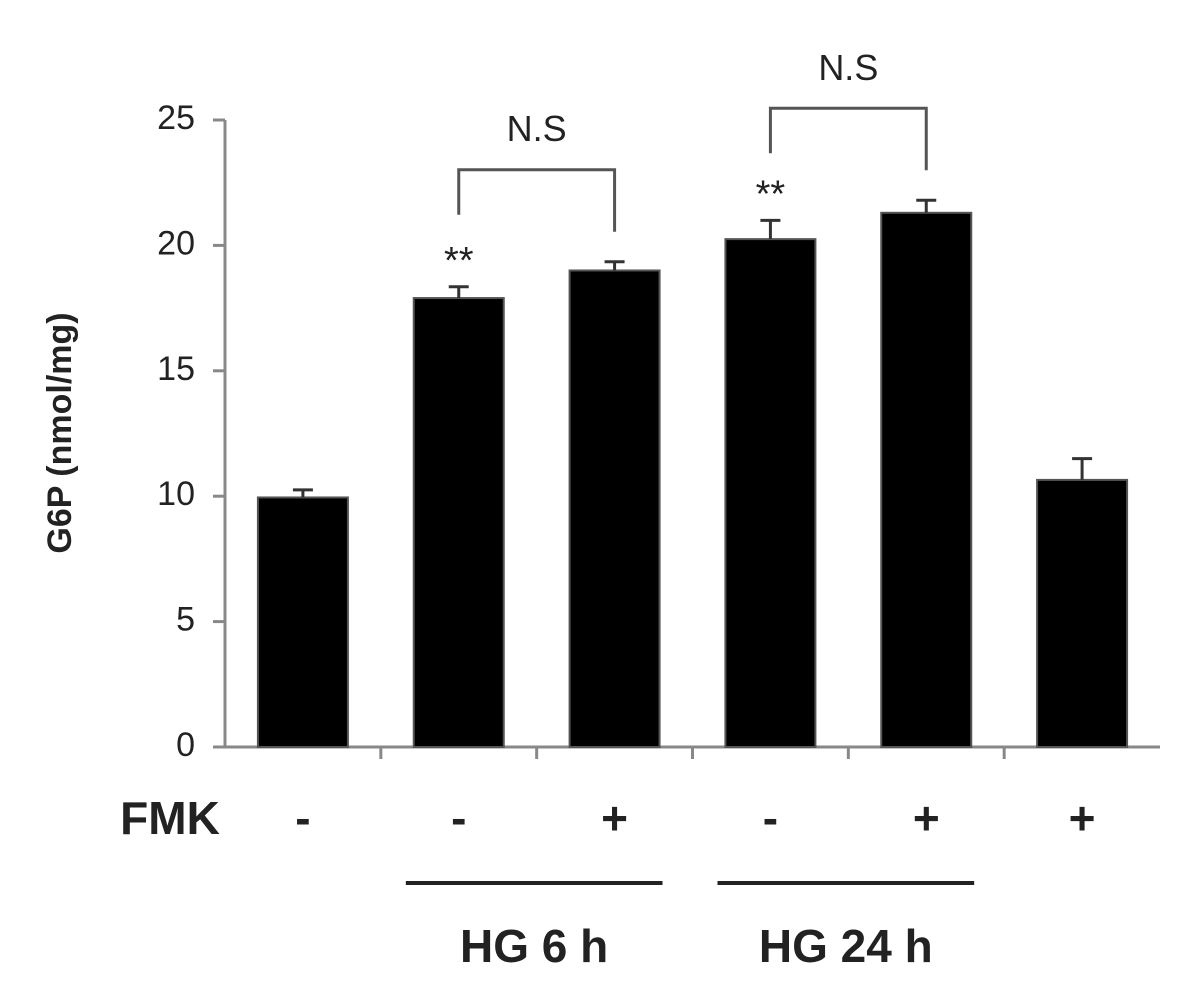 The height and width of the screenshot is (999, 1201). I want to click on y-tick-label: 15, so click(176, 369).